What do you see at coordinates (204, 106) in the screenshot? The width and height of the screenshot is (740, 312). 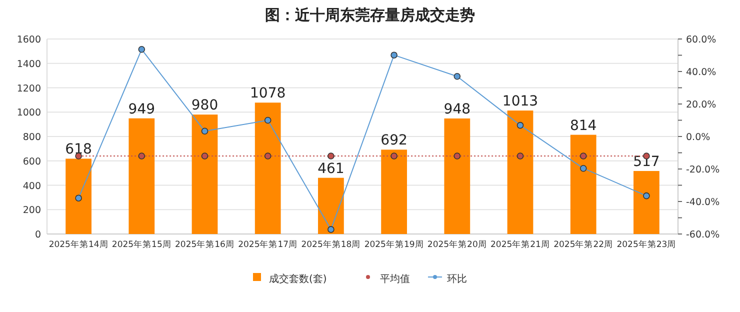 I see `data-label: 980` at bounding box center [204, 106].